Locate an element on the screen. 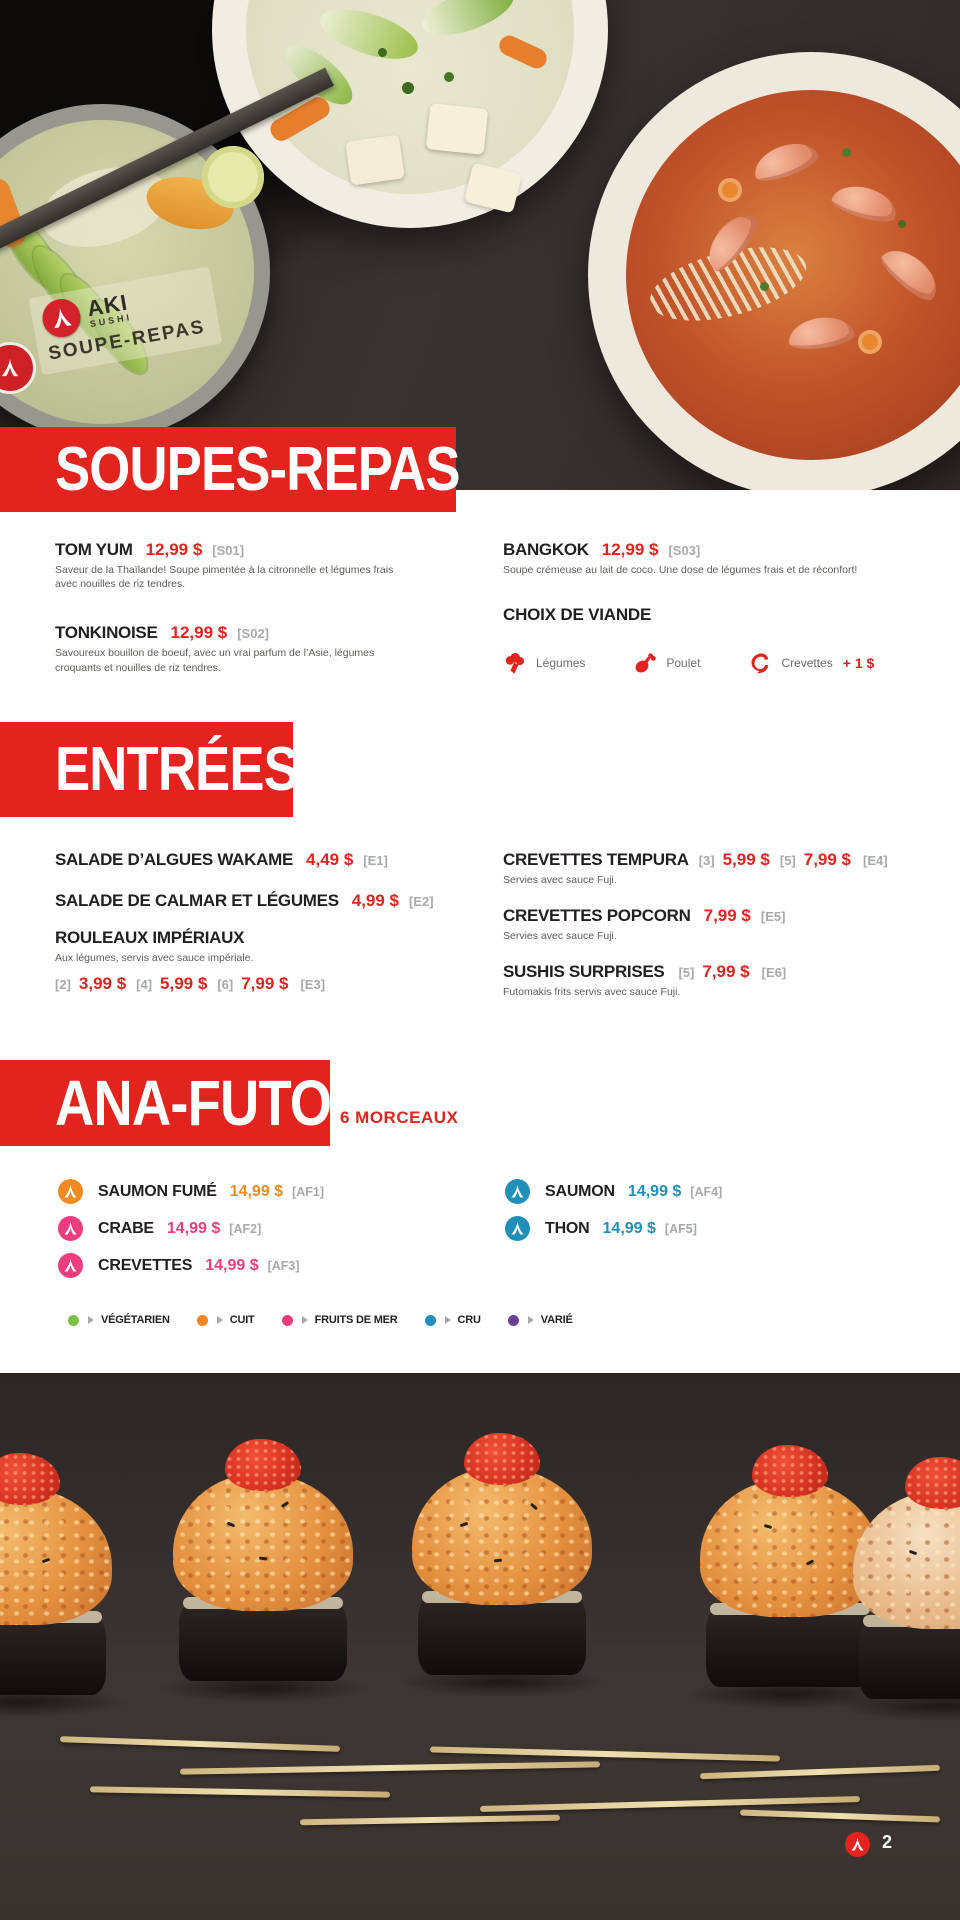 The height and width of the screenshot is (1920, 960). item-name: TOM YUM is located at coordinates (94, 549).